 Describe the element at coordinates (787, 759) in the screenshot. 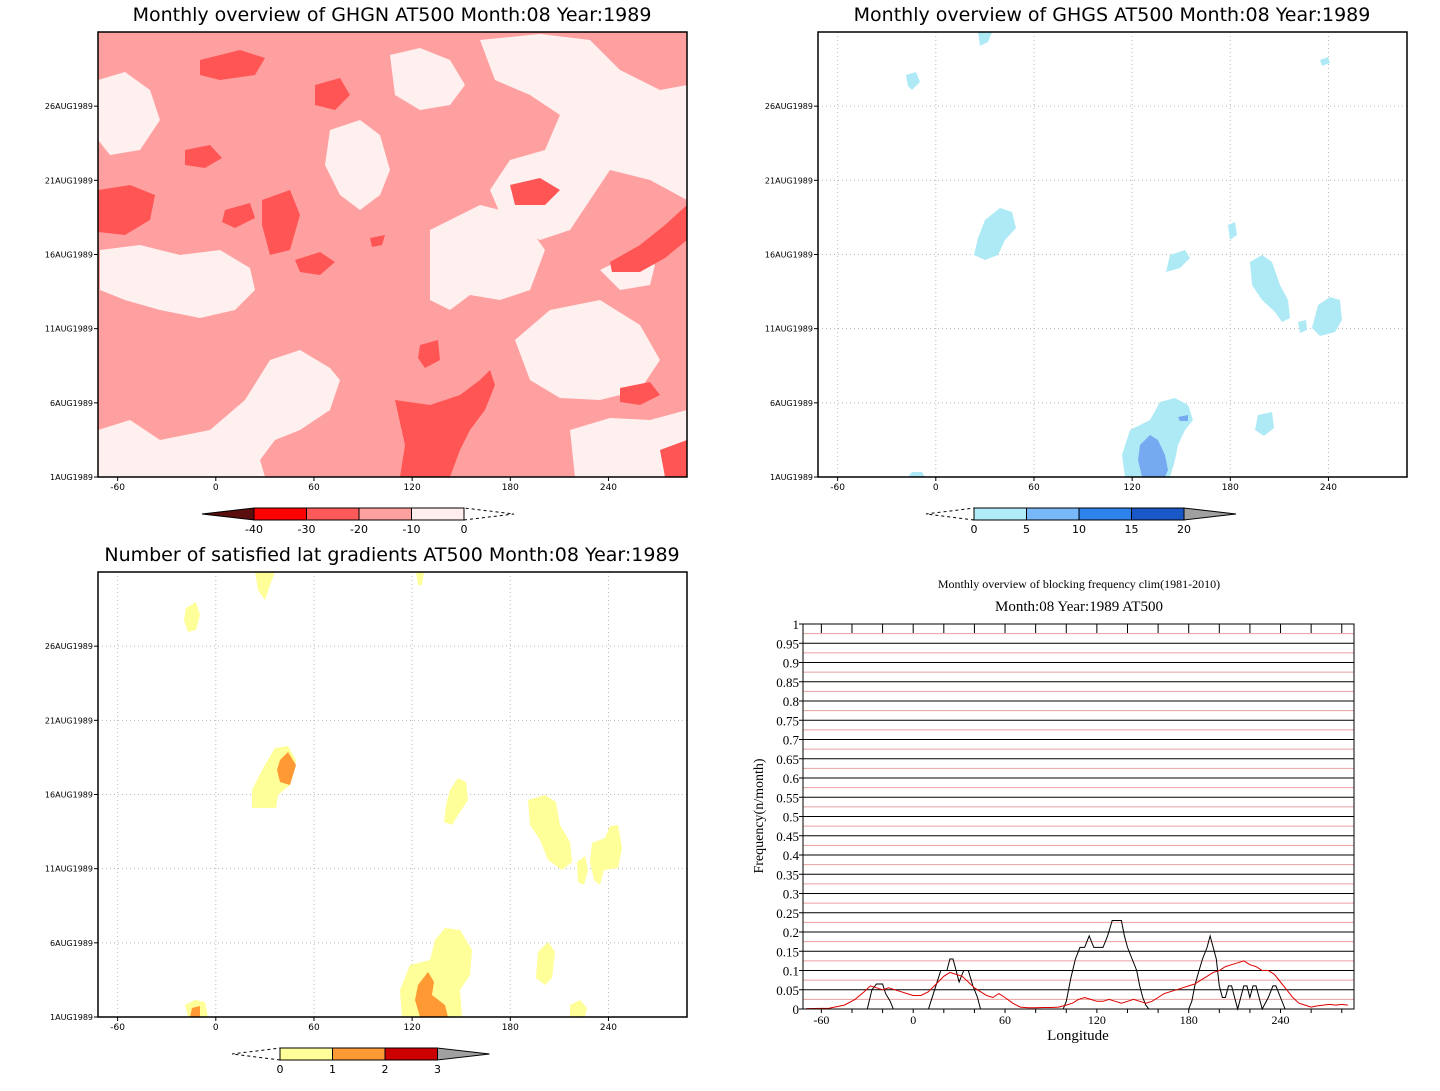

I see `y-tick-label: 0.65` at that location.